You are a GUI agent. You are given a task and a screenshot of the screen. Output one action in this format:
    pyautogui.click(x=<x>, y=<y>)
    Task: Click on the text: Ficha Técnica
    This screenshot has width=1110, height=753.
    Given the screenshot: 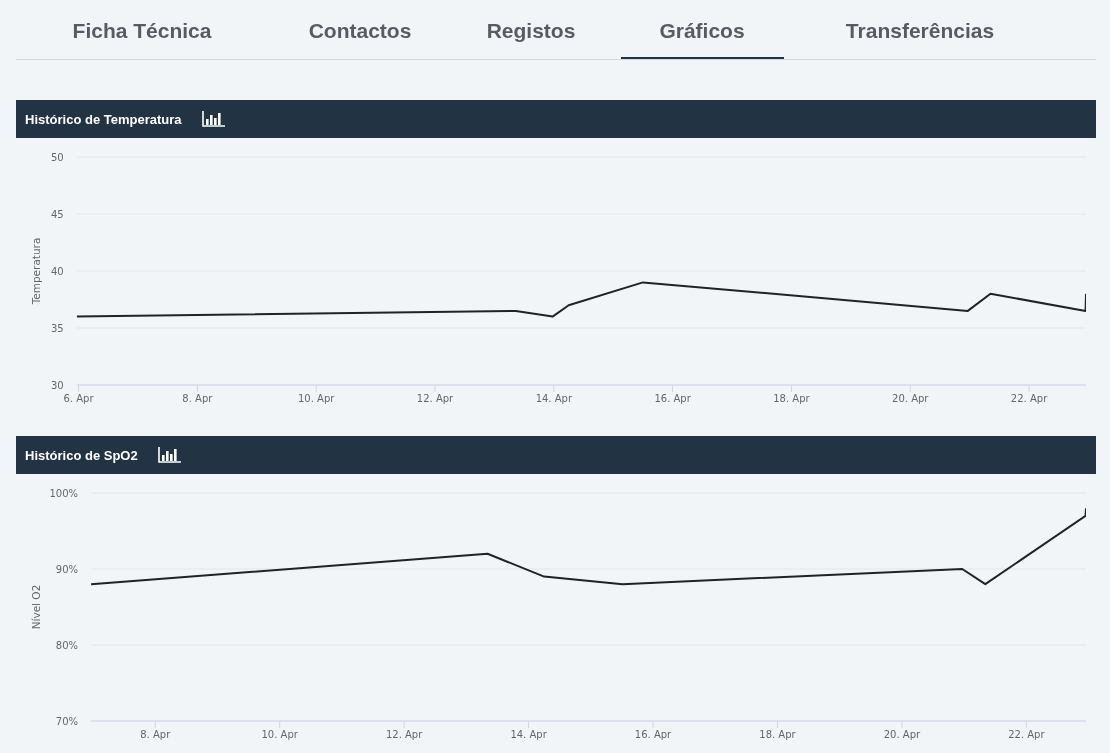 What is the action you would take?
    pyautogui.click(x=142, y=31)
    